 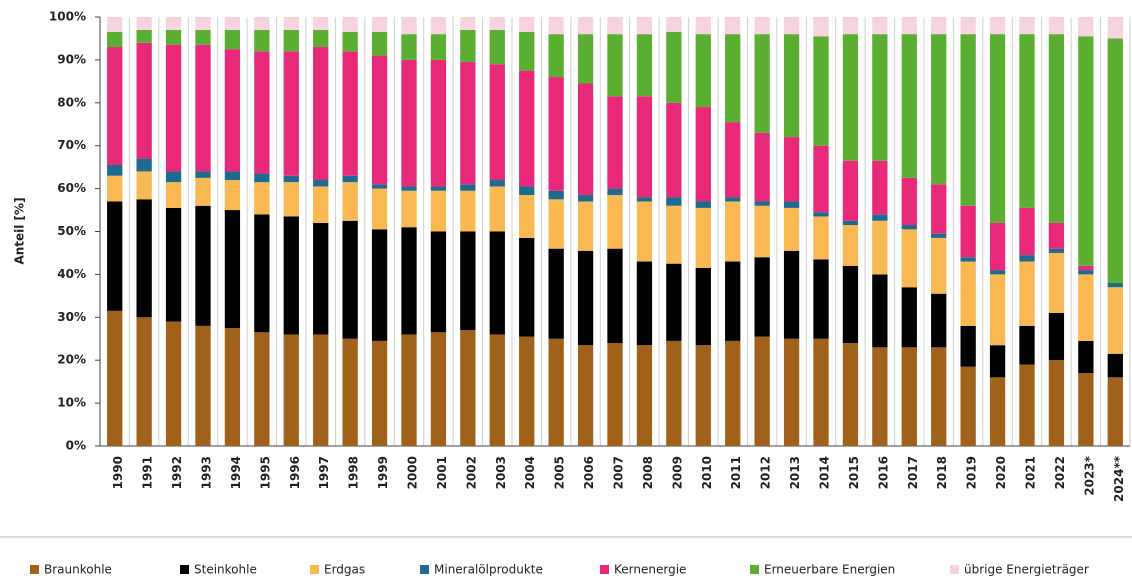 What do you see at coordinates (71, 403) in the screenshot?
I see `y-tick-label: 10%` at bounding box center [71, 403].